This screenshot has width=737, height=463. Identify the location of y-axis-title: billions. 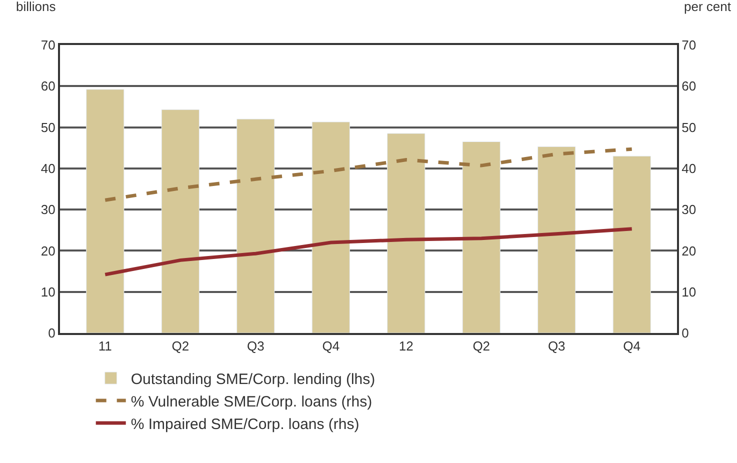
(36, 7).